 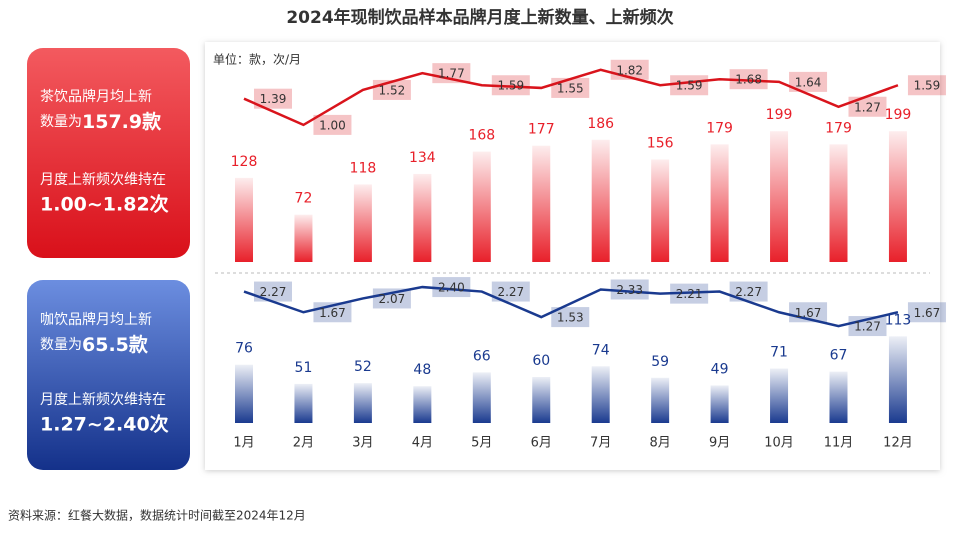 I want to click on line-value-label: 2.07, so click(x=392, y=299).